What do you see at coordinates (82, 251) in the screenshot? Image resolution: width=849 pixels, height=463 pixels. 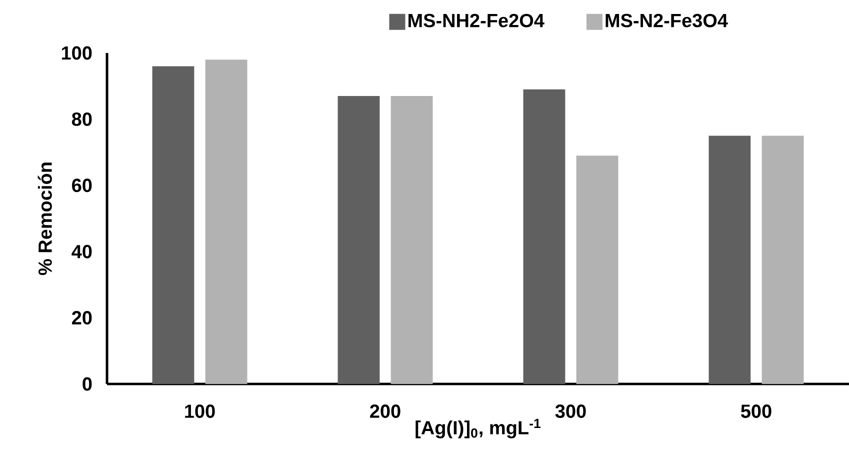 I see `y-tick-label: 40` at bounding box center [82, 251].